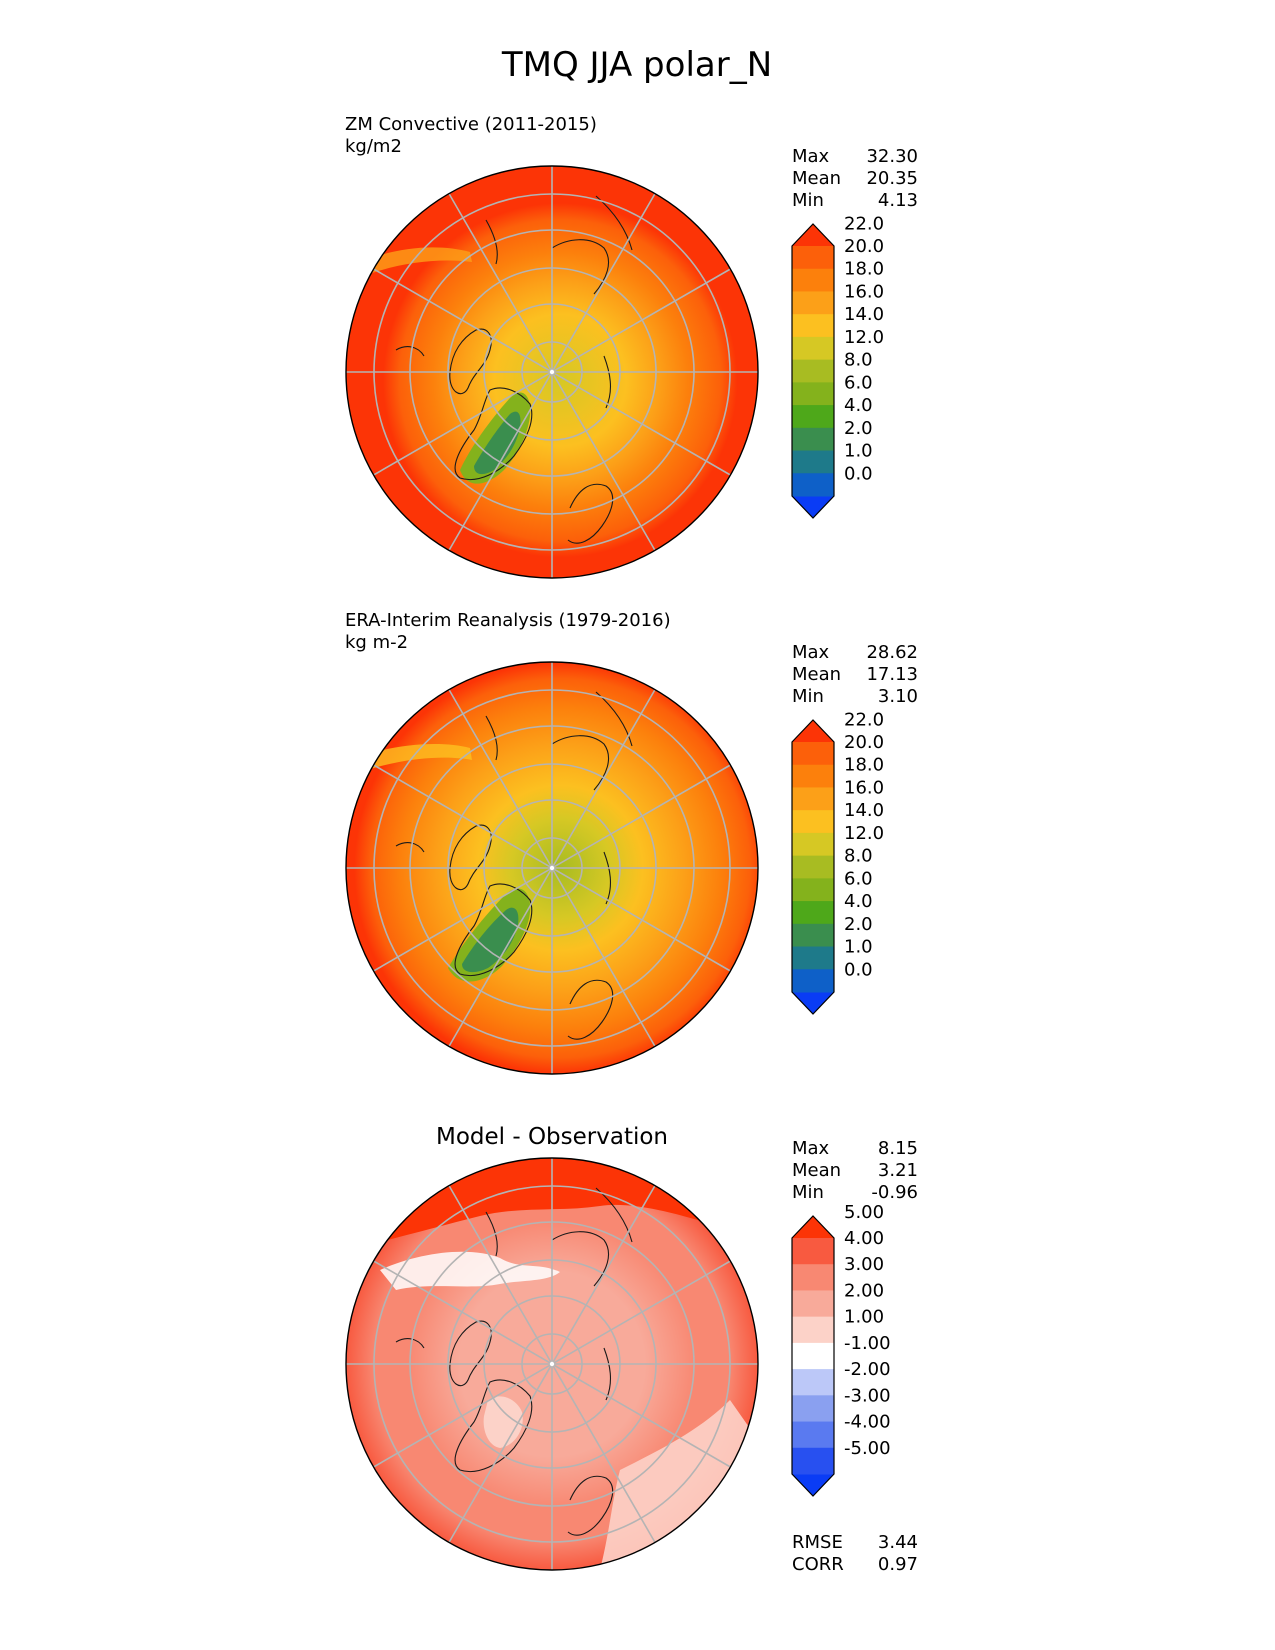 The image size is (1275, 1650). I want to click on colorbar-tick-label: 3.00, so click(864, 1264).